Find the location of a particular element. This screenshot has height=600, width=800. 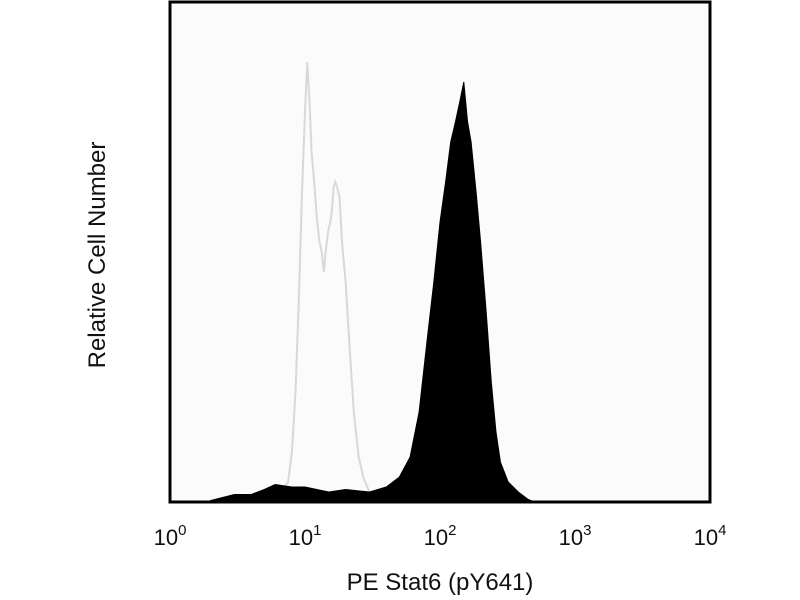

x-tick-label: 10⁴ is located at coordinates (710, 536).